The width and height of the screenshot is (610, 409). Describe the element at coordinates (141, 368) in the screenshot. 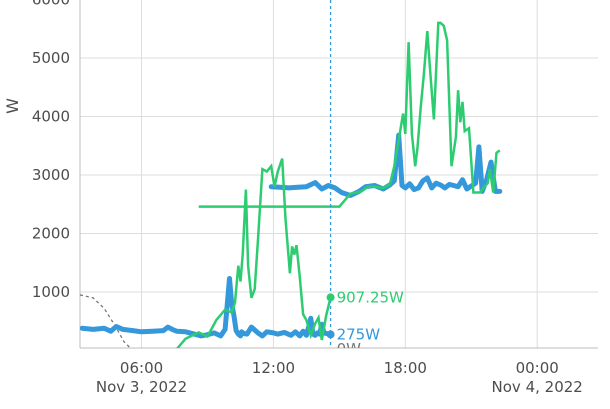

I see `x-tick-label: 06:00` at that location.